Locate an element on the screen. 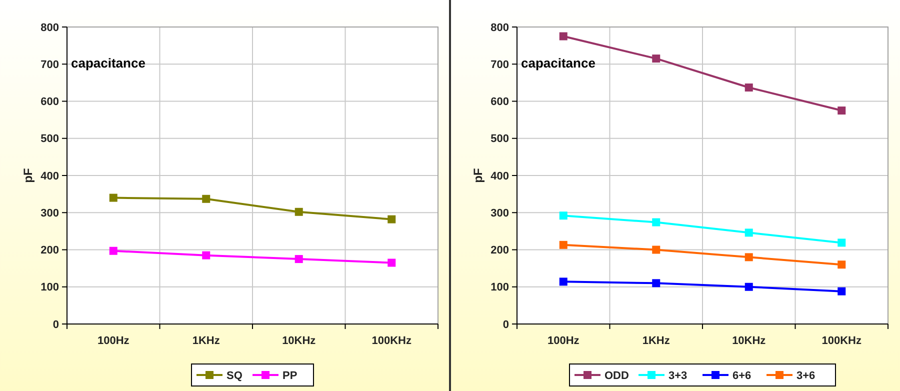 The image size is (900, 391). legend-label: PP is located at coordinates (290, 376).